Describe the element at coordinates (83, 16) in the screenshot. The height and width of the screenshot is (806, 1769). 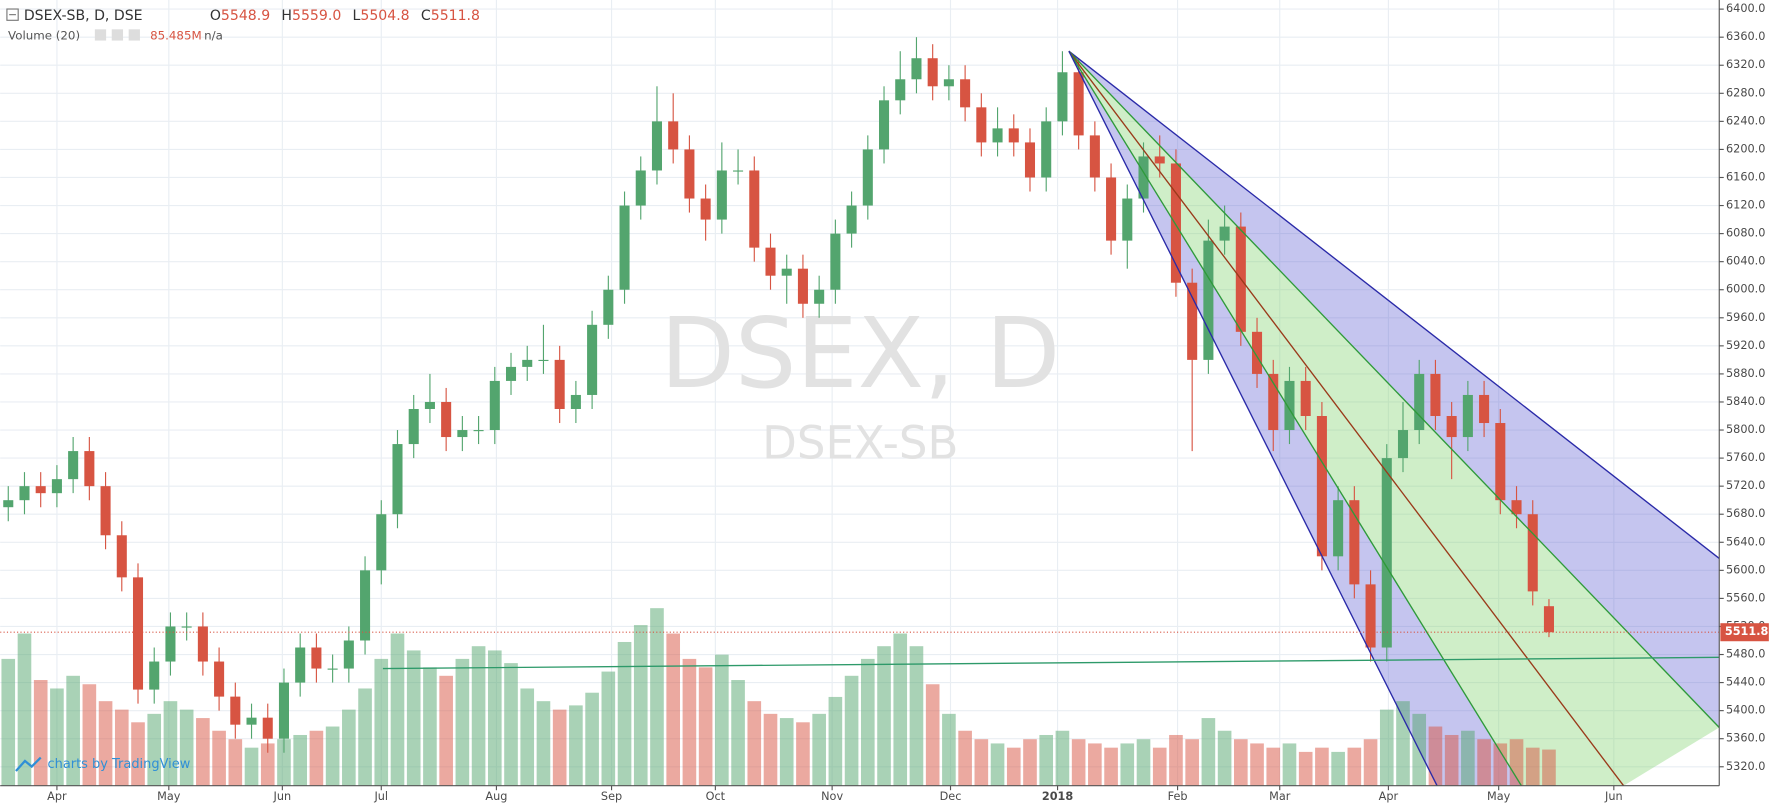
I see `symbol: DSEX-SB, D, DSE` at that location.